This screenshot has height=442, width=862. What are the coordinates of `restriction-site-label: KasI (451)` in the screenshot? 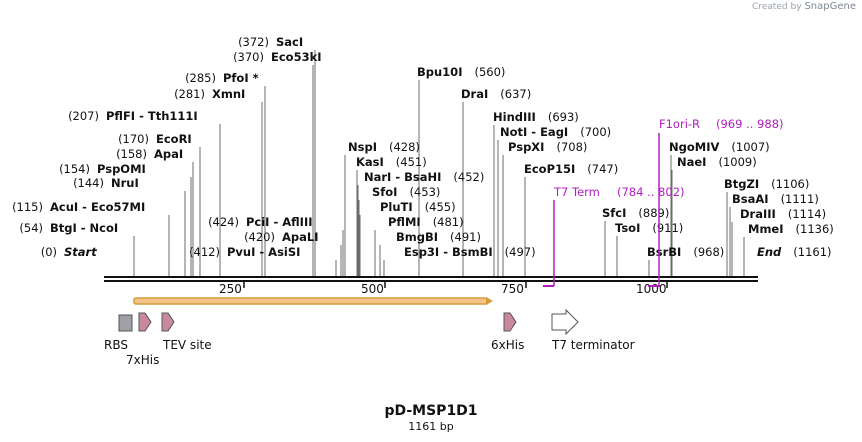 It's located at (391, 162).